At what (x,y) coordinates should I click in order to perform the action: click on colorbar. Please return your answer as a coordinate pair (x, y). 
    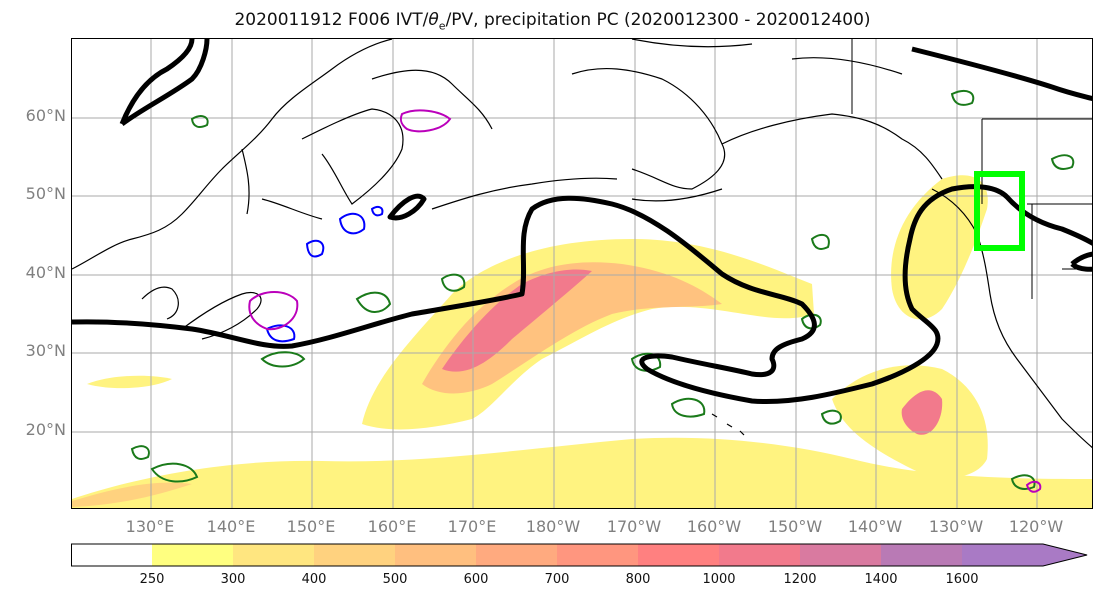
    Looking at the image, I should click on (584, 557).